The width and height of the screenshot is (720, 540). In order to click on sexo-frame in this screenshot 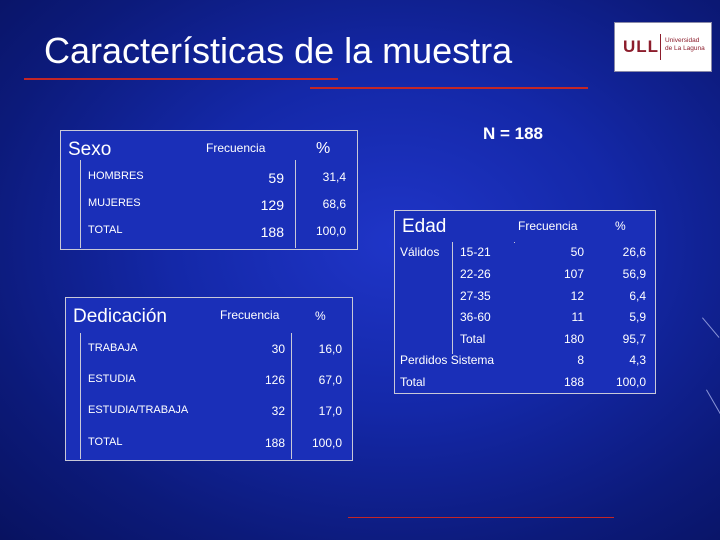, I will do `click(209, 190)`.